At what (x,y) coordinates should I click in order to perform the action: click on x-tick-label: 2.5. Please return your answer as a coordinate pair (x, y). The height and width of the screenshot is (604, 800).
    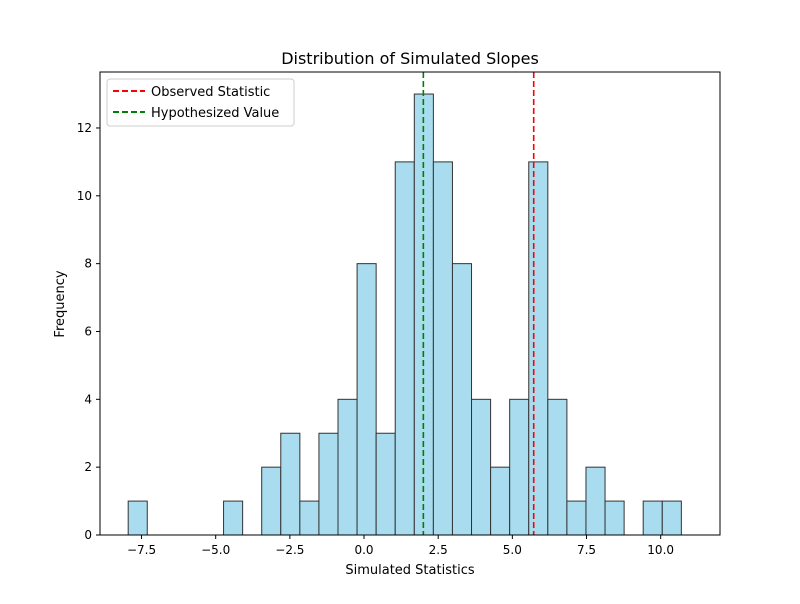
    Looking at the image, I should click on (438, 550).